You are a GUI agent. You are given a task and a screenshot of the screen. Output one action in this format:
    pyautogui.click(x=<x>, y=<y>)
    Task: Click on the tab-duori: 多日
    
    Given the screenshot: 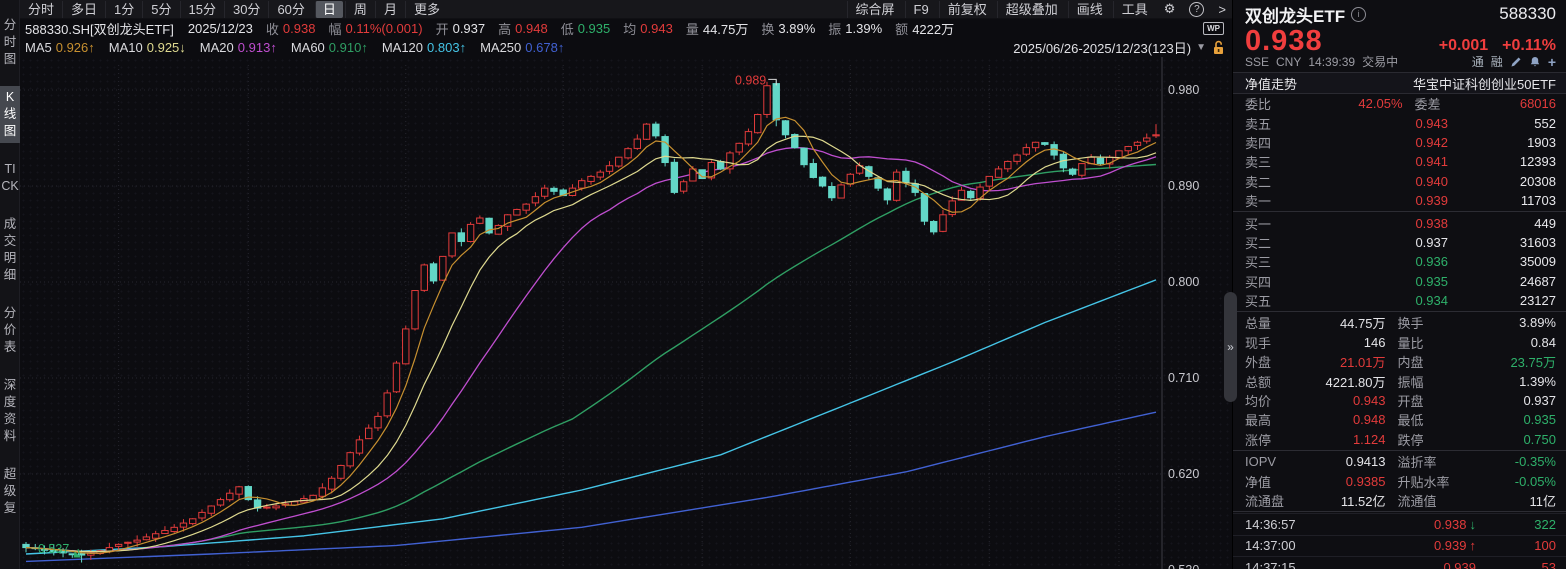 What is the action you would take?
    pyautogui.click(x=83, y=9)
    